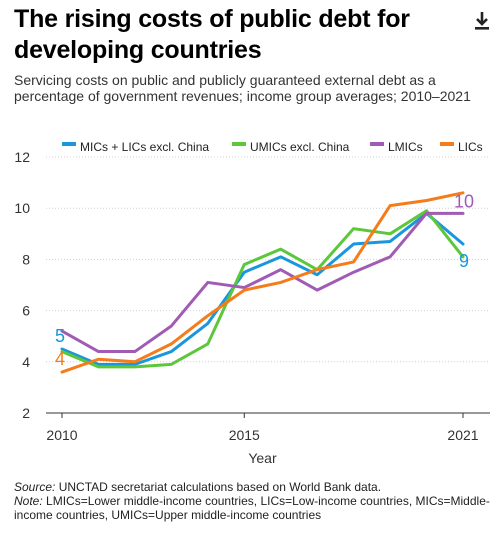 Image resolution: width=501 pixels, height=537 pixels. What do you see at coordinates (405, 147) in the screenshot?
I see `legend-label: LMICs` at bounding box center [405, 147].